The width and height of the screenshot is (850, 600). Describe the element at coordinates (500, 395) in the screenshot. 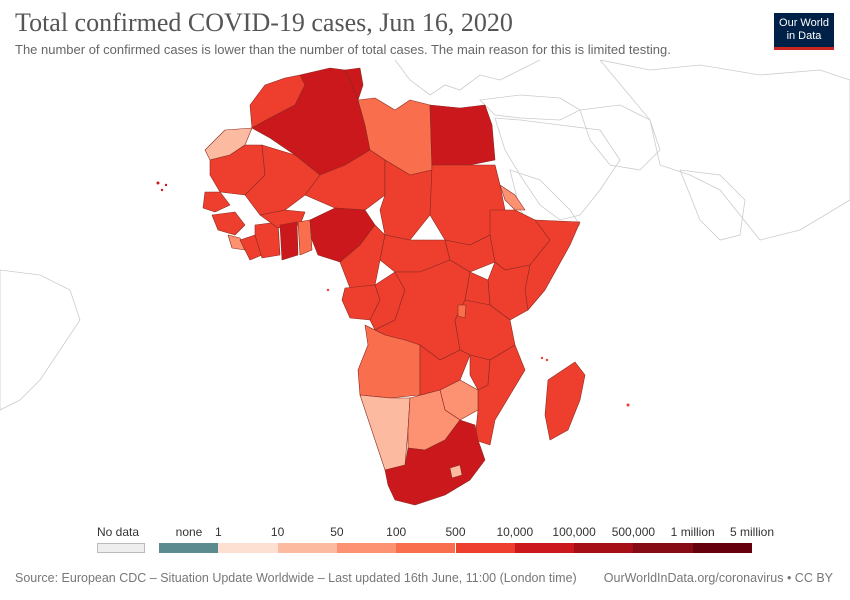

I see `country-mozambique` at that location.